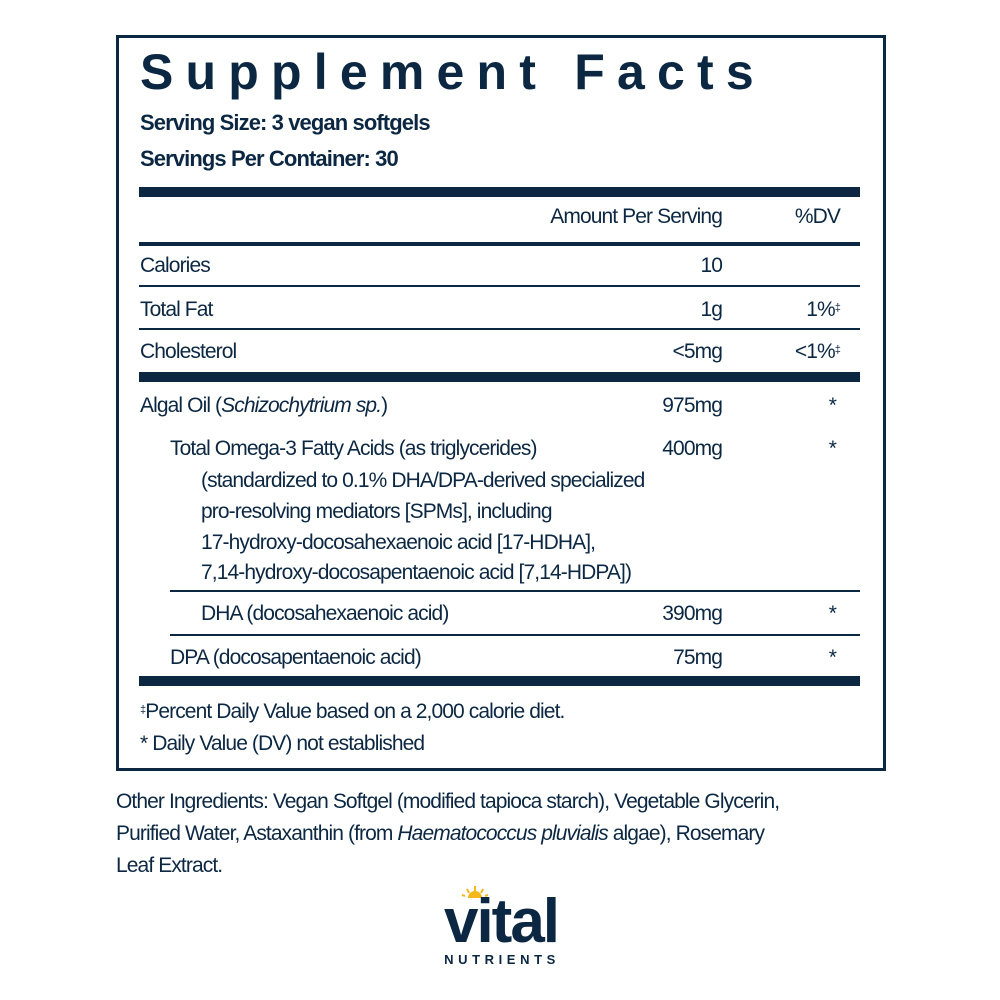 This screenshot has height=1000, width=1000. What do you see at coordinates (169, 865) in the screenshot?
I see `other-ingredients-line: Leaf Extract.` at bounding box center [169, 865].